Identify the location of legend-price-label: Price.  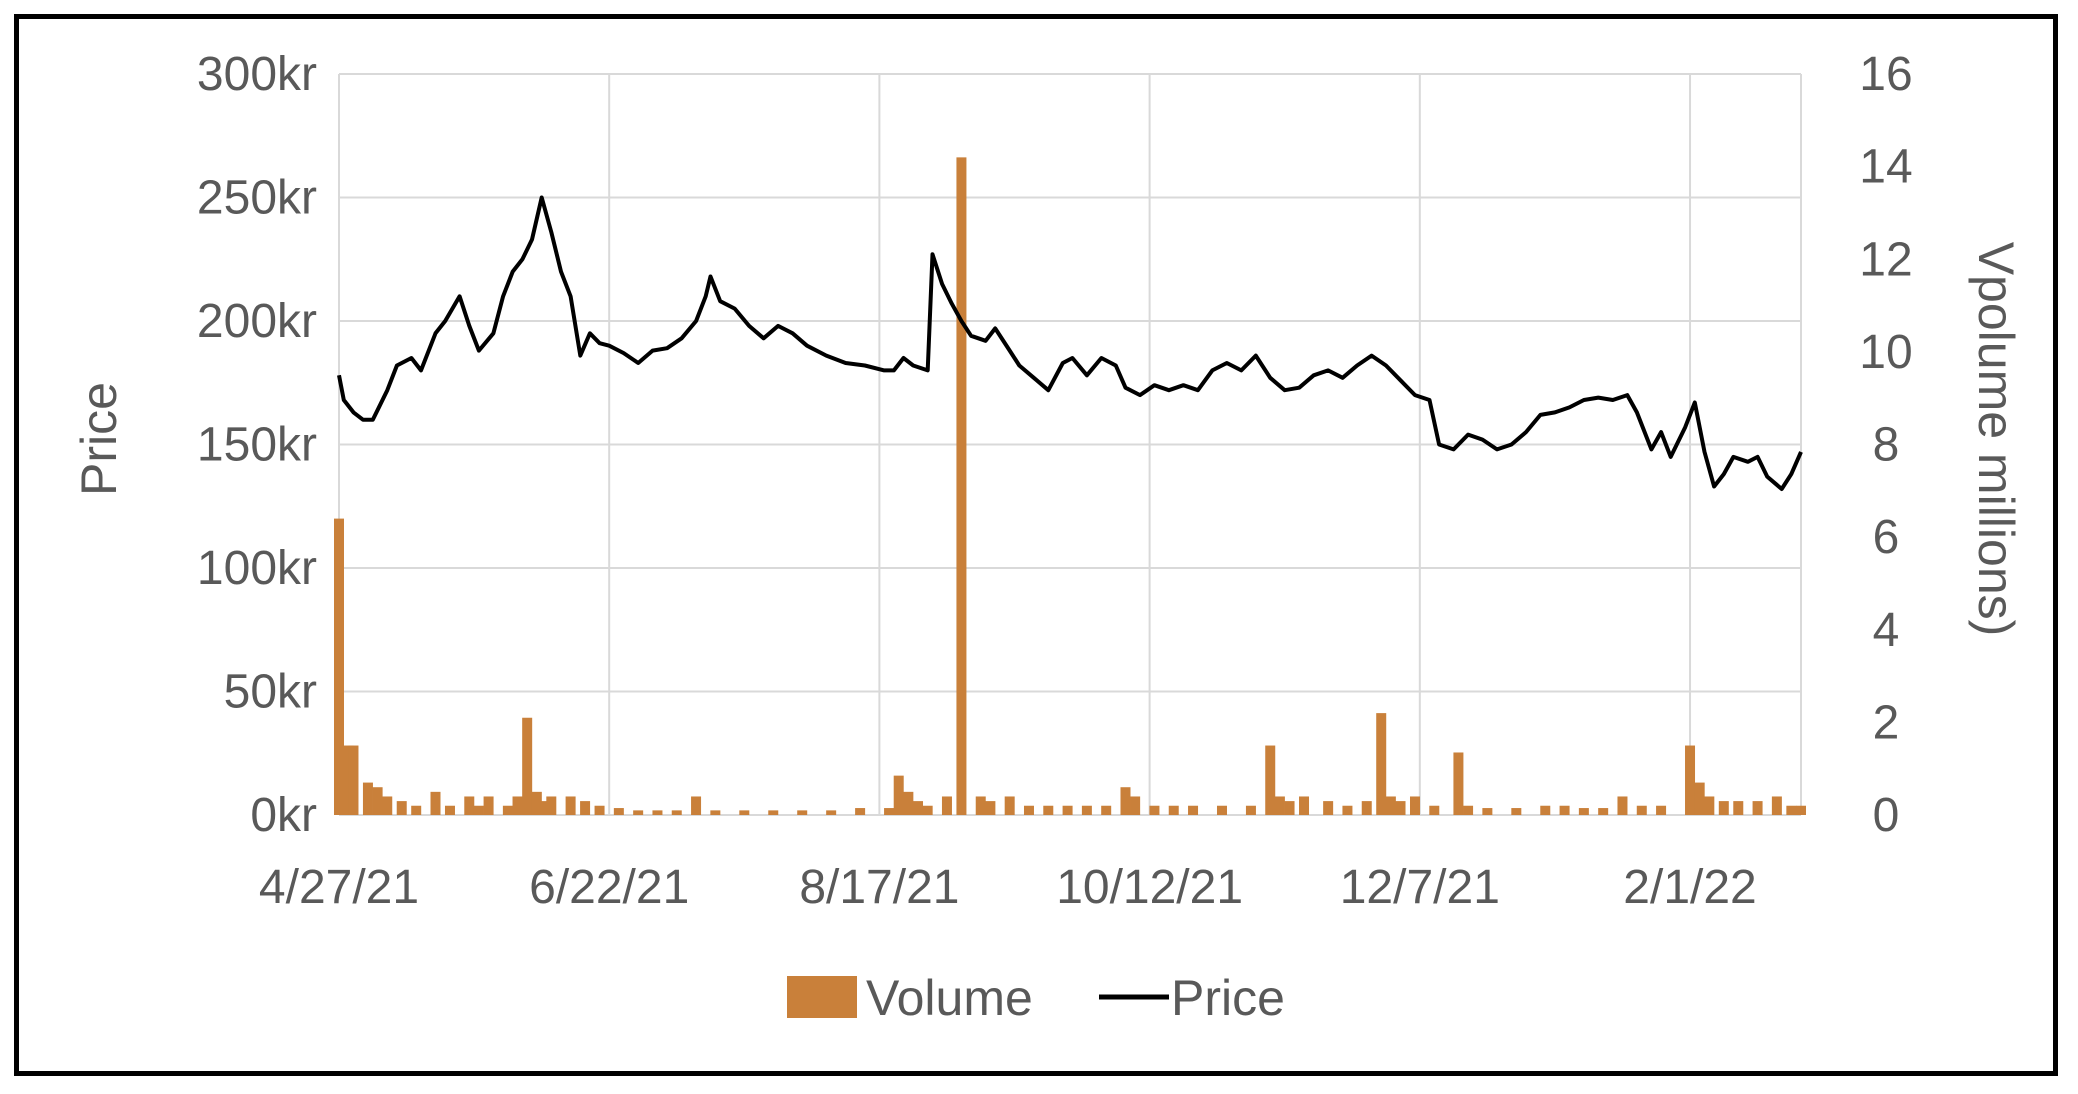
(1228, 998).